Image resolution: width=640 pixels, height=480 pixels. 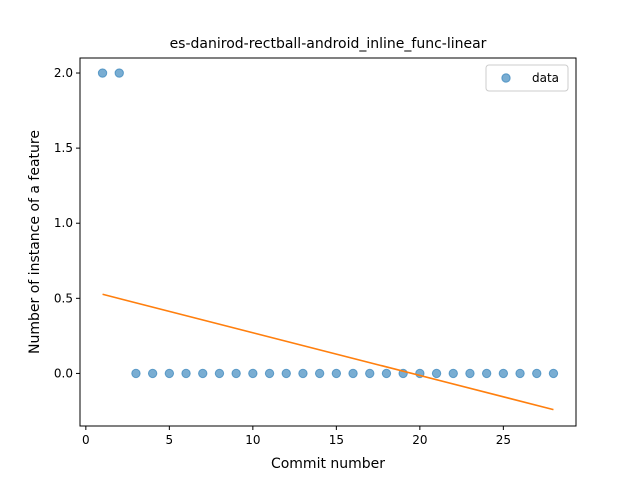 What do you see at coordinates (35, 242) in the screenshot?
I see `y-axis-label: Number of instance of a feature` at bounding box center [35, 242].